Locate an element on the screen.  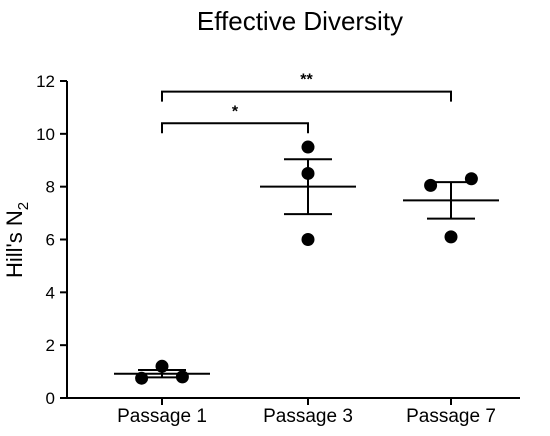
significance-label: * is located at coordinates (235, 111).